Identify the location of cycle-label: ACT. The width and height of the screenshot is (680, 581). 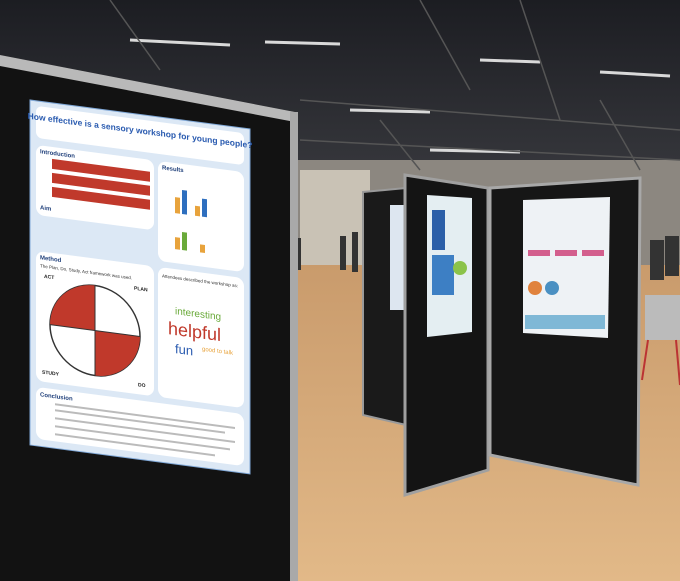
(49, 277).